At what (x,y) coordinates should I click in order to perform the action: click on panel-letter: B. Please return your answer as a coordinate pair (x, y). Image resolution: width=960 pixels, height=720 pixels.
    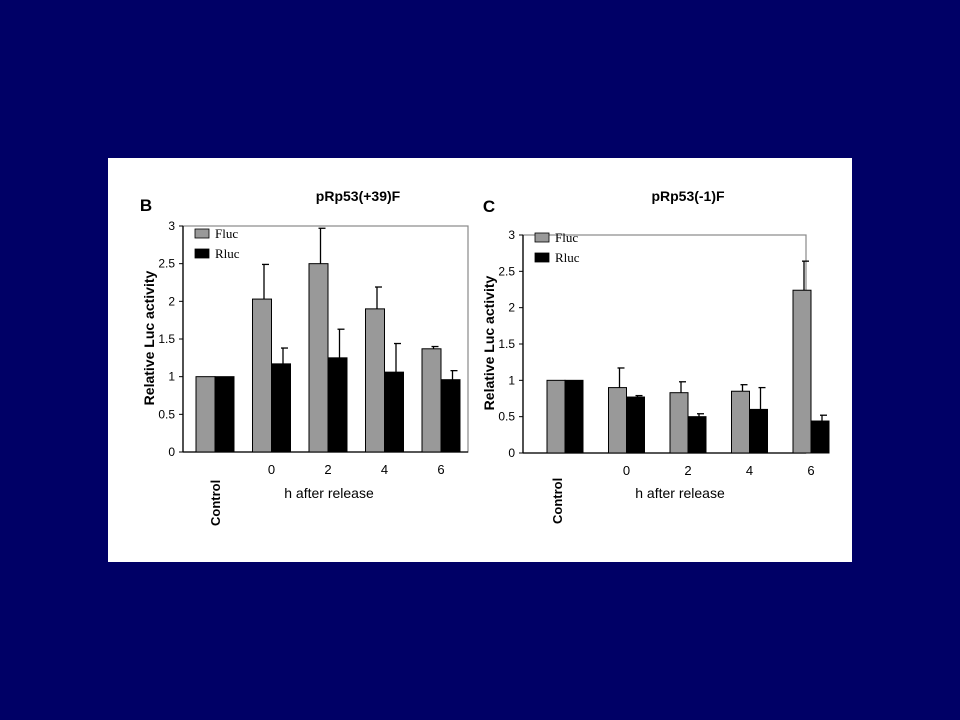
    Looking at the image, I should click on (146, 205).